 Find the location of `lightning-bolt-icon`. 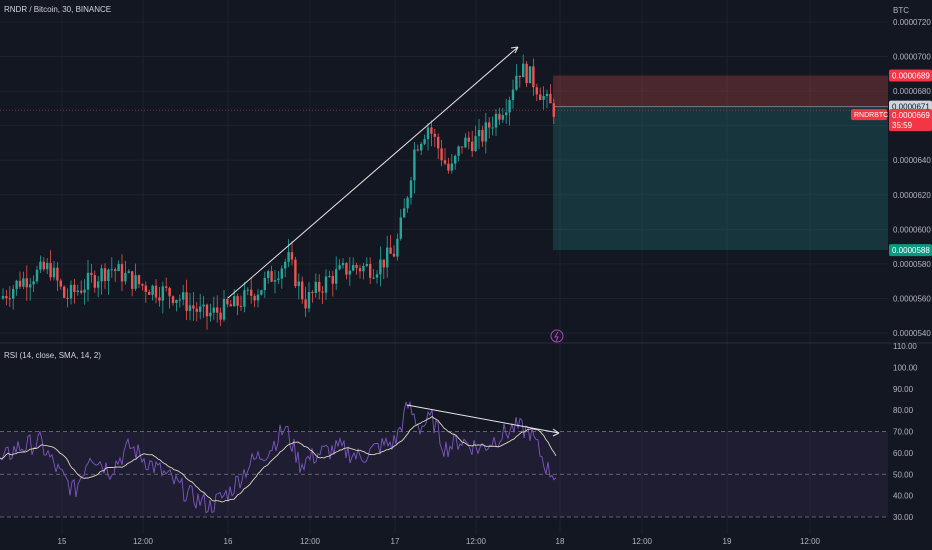

lightning-bolt-icon is located at coordinates (556, 336).